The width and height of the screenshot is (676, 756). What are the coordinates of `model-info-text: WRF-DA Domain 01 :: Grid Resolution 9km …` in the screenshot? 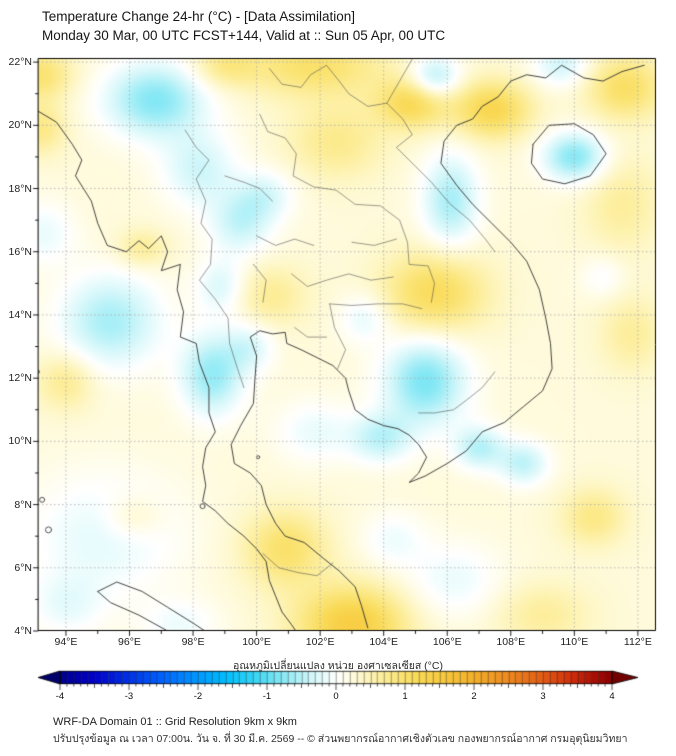 It's located at (175, 722).